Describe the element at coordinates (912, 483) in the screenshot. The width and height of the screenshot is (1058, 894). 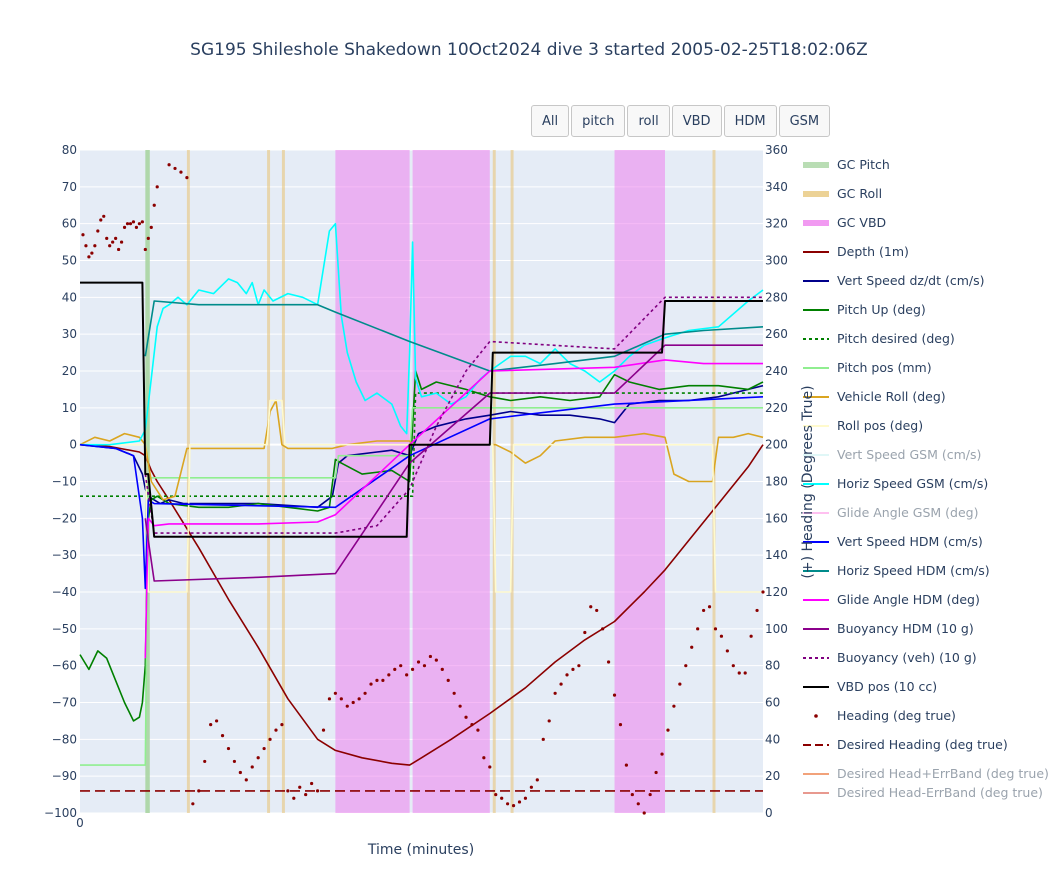
I see `legend-label: Horiz Speed GSM (cm/s)` at that location.